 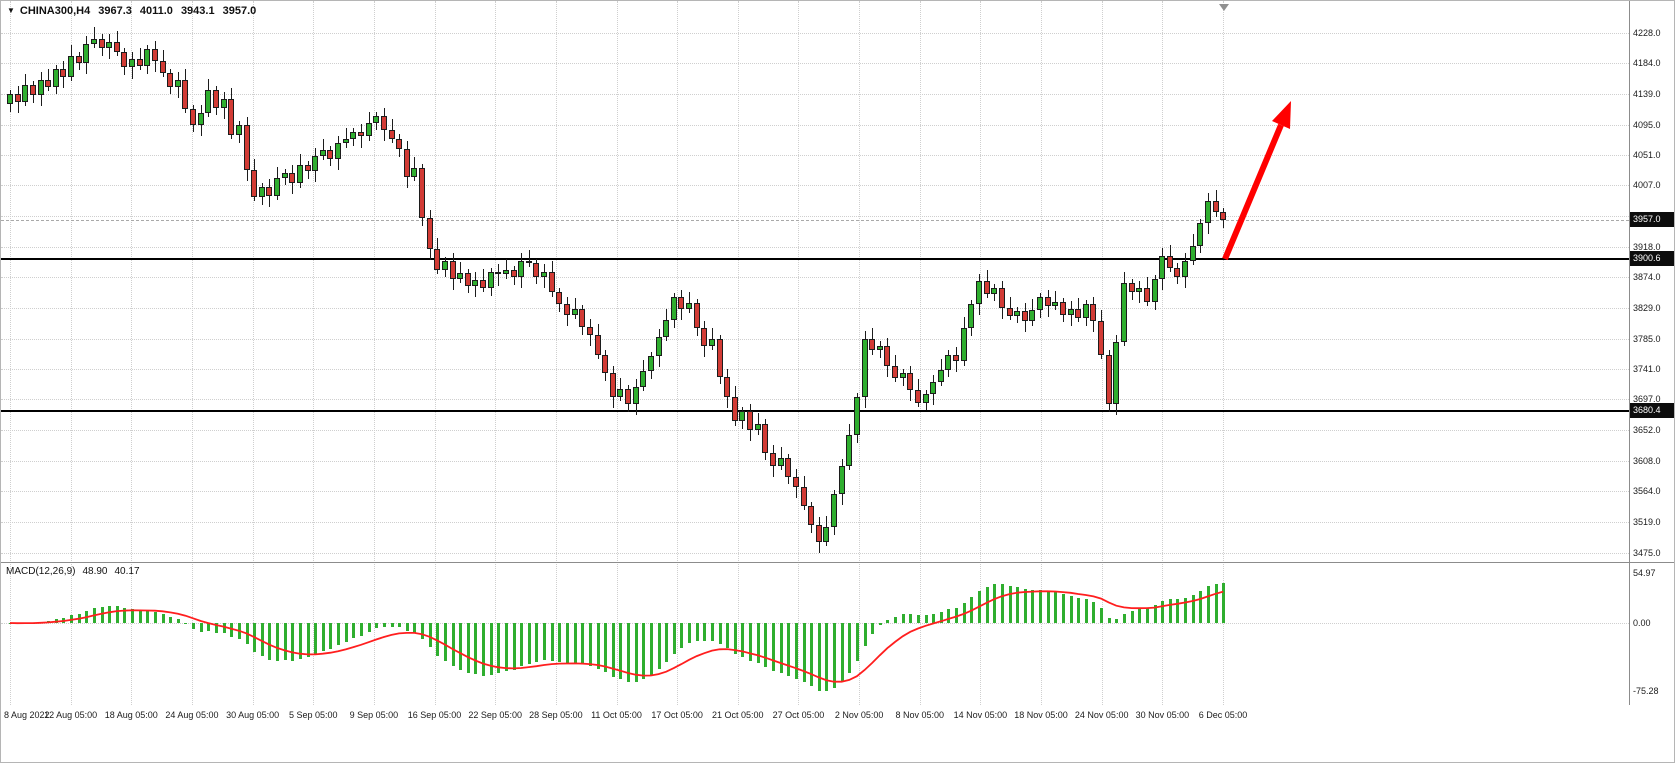 I want to click on price-tick-label: 3785.0, so click(x=1647, y=338).